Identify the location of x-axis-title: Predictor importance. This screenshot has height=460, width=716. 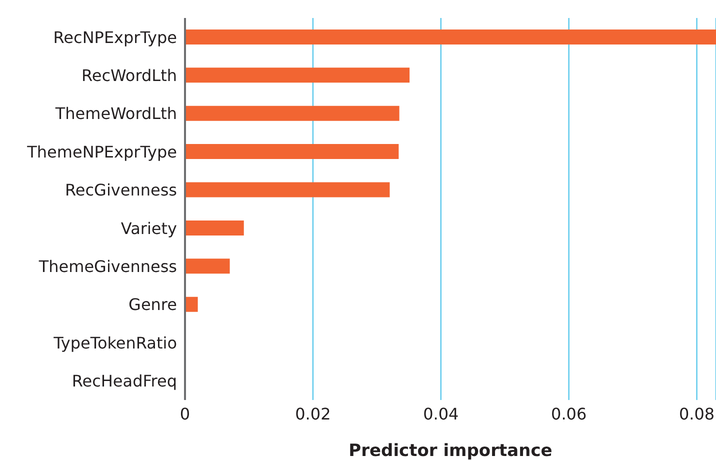
(450, 450).